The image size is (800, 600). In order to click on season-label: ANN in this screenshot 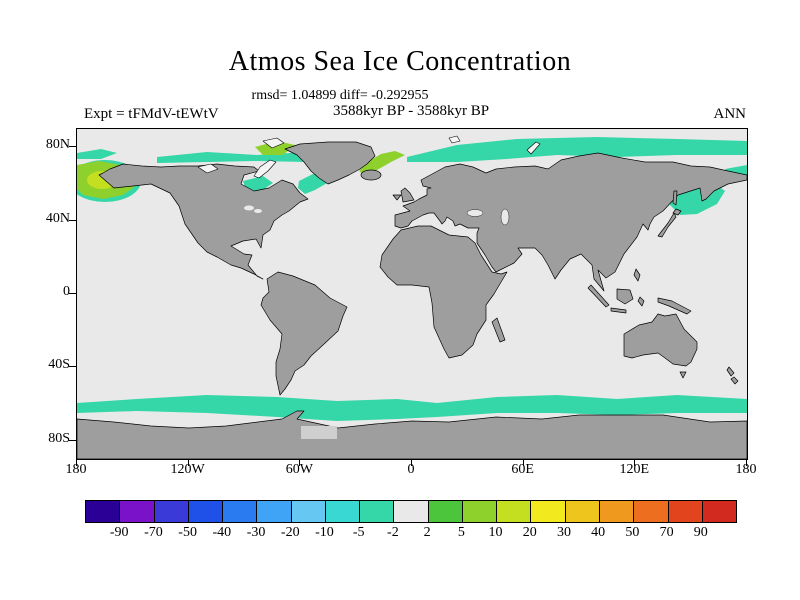, I will do `click(730, 114)`.